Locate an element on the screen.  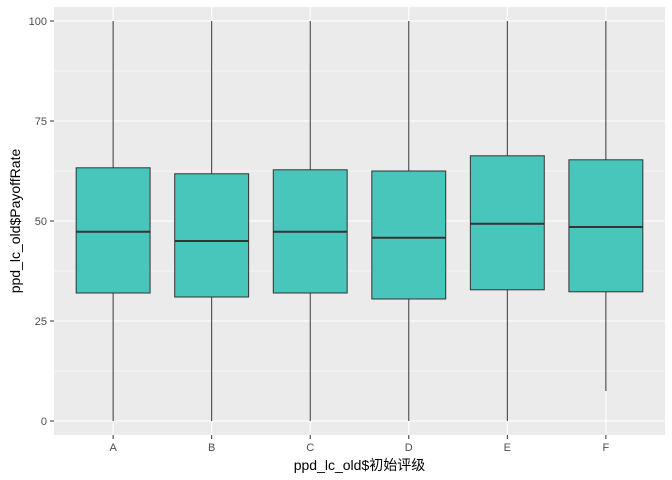
x-tick-label-C: C is located at coordinates (310, 448).